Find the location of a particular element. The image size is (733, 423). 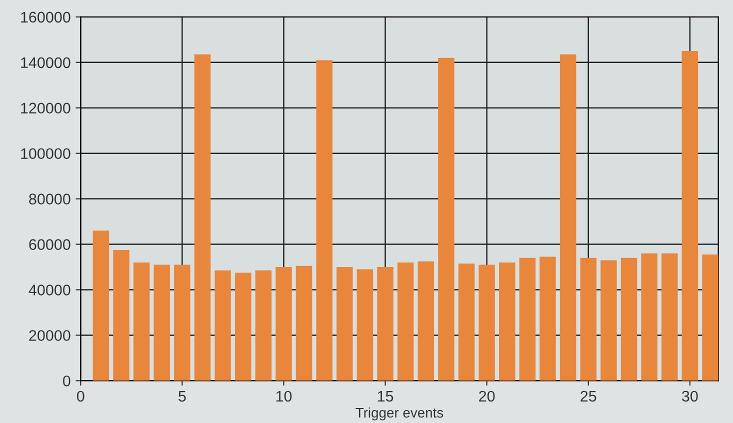

x-tick-label: 0 is located at coordinates (80, 396).